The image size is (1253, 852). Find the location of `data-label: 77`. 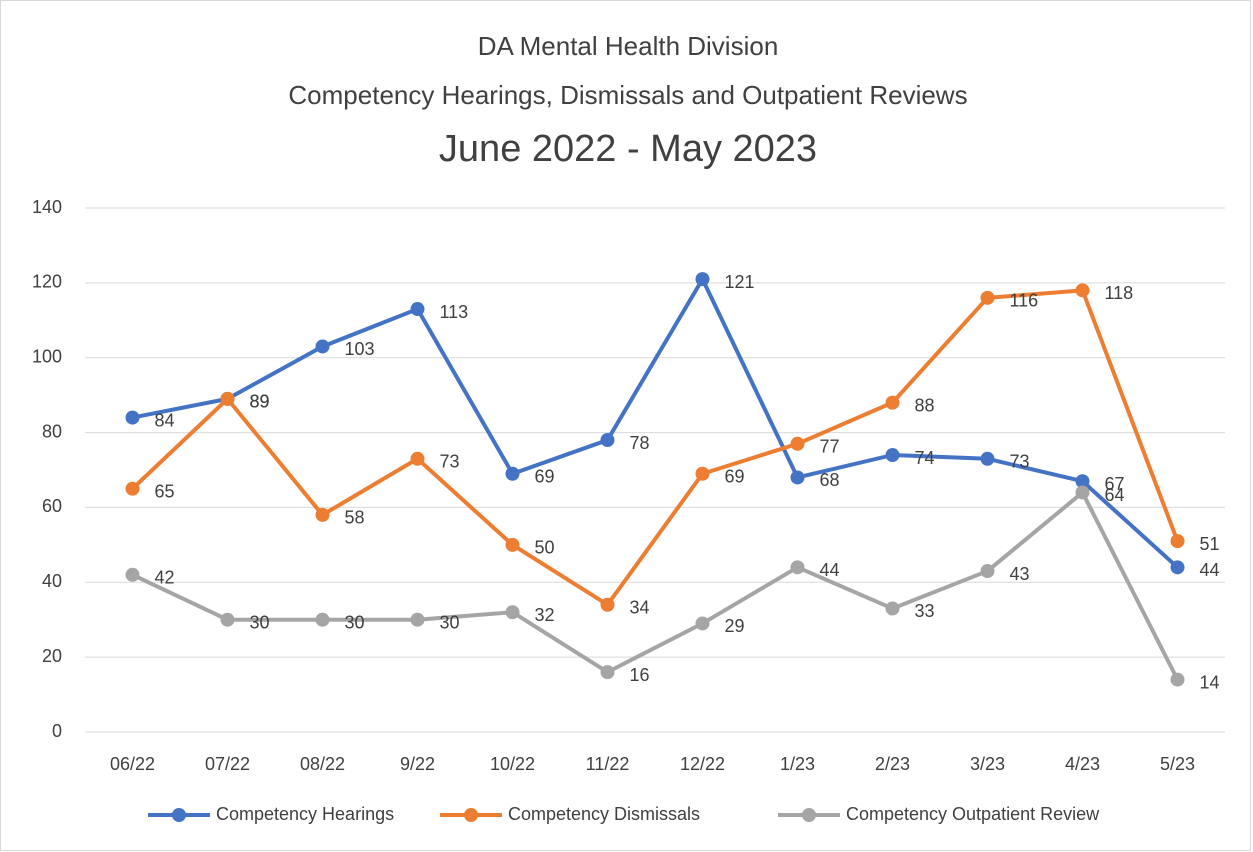

data-label: 77 is located at coordinates (830, 447).